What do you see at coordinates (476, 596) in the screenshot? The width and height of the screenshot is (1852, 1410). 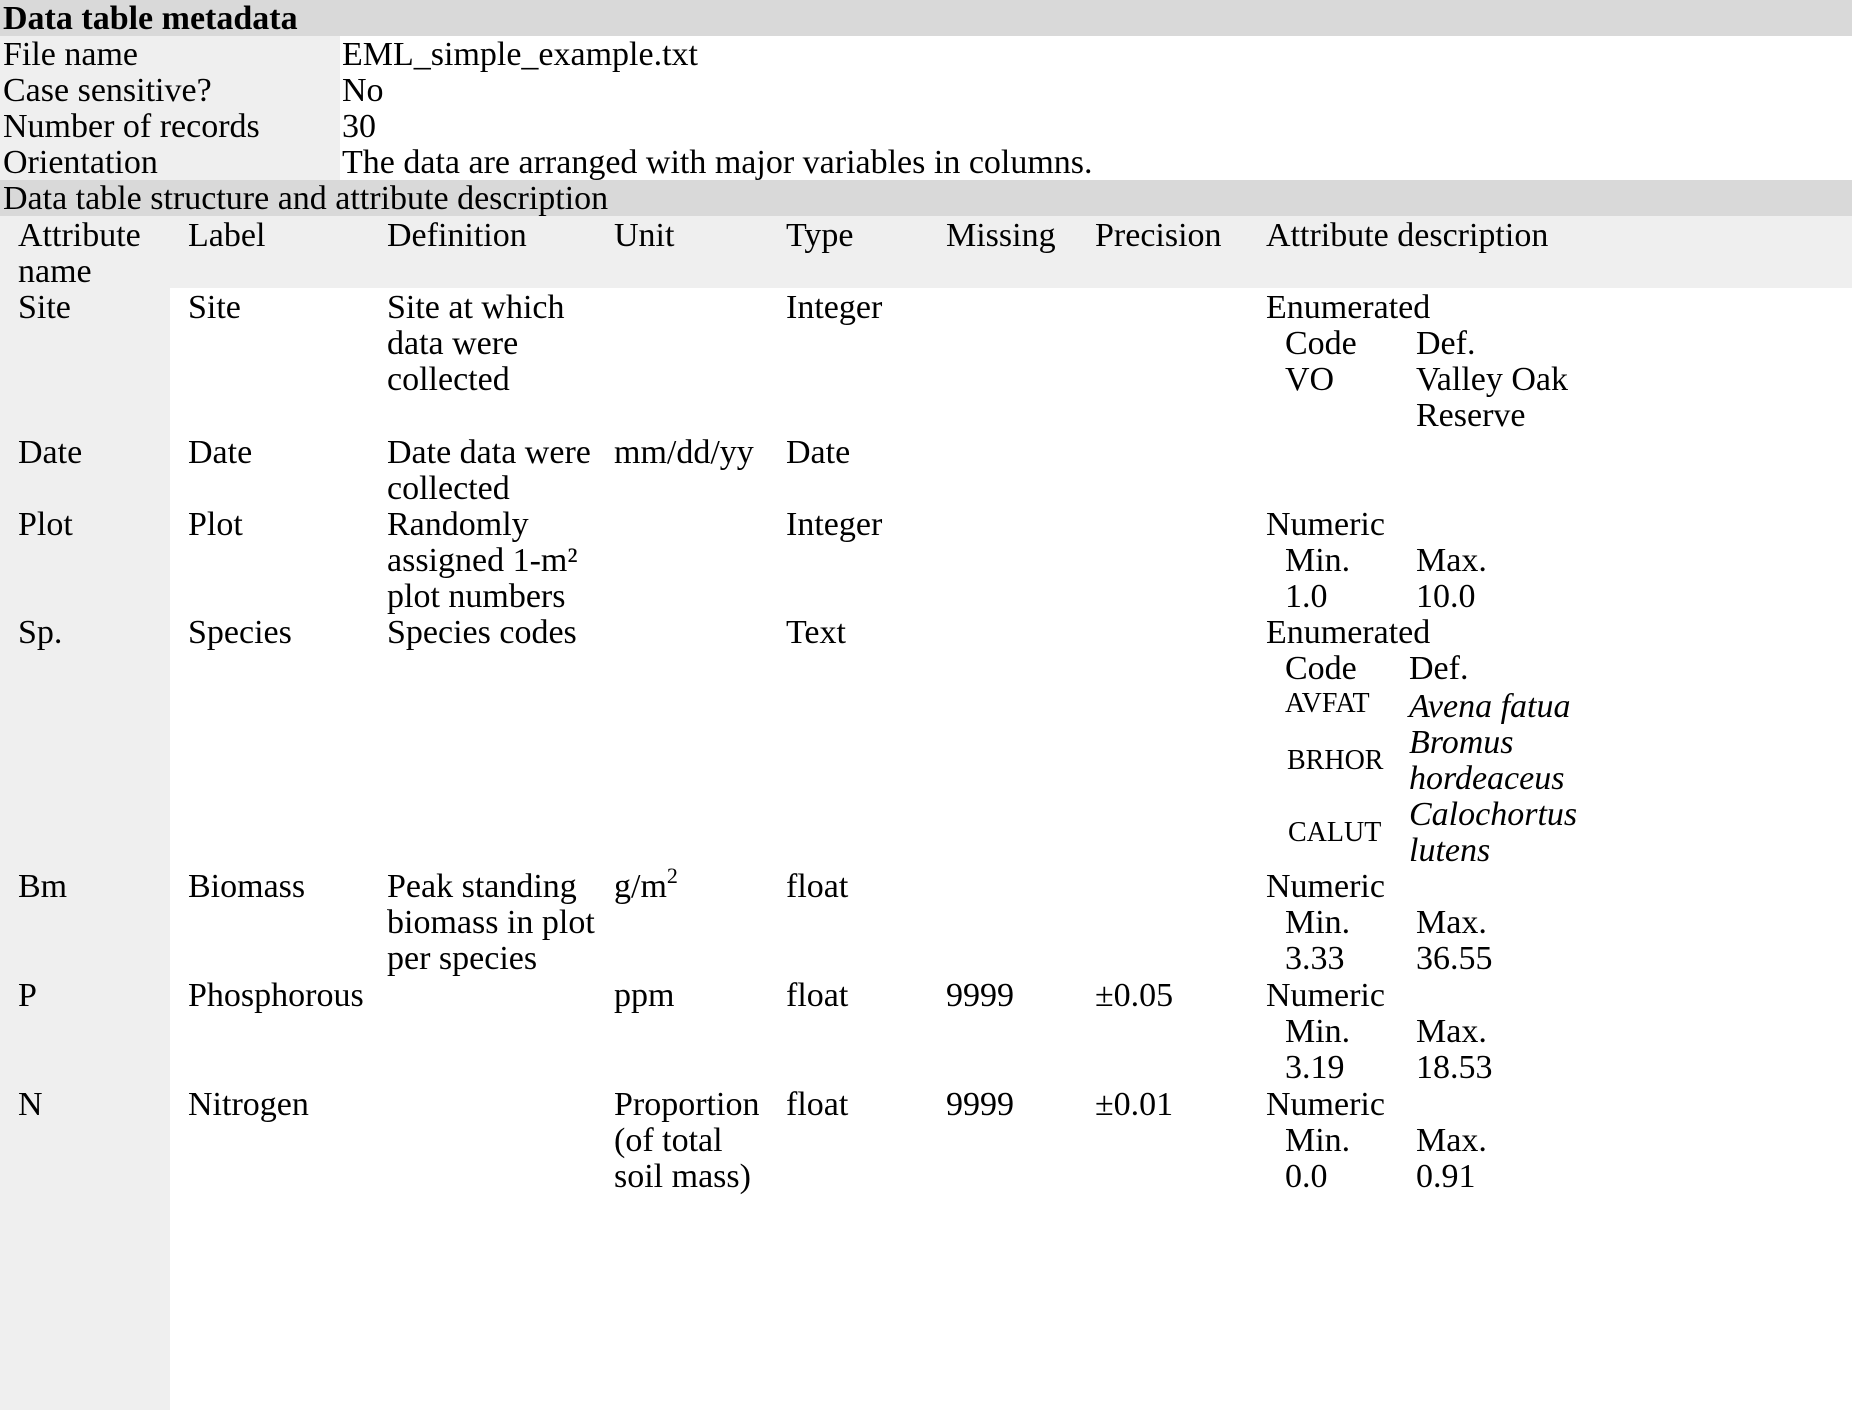 I see `row-plot-definition-line3: plot numbers` at bounding box center [476, 596].